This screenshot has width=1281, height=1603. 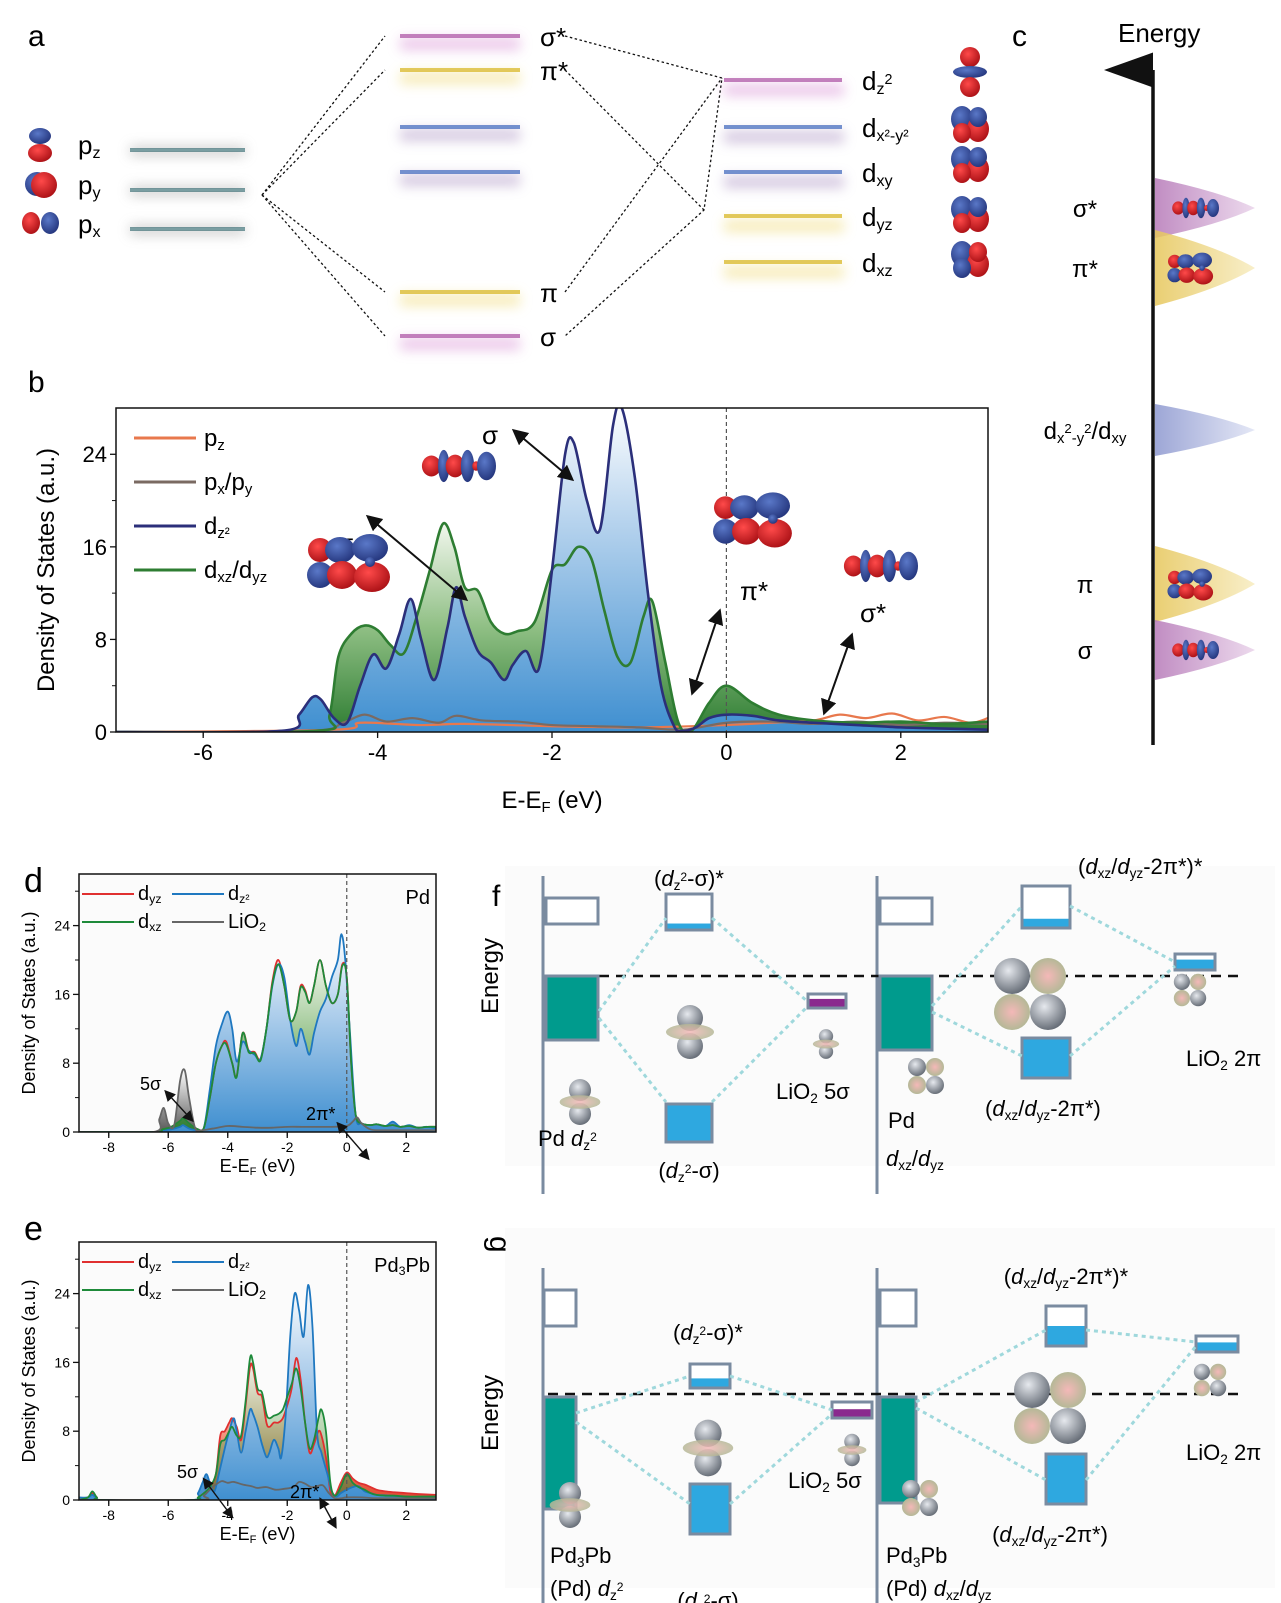 I want to click on bonding-label: (dxz/dyz-2π*), so click(x=1050, y=1535).